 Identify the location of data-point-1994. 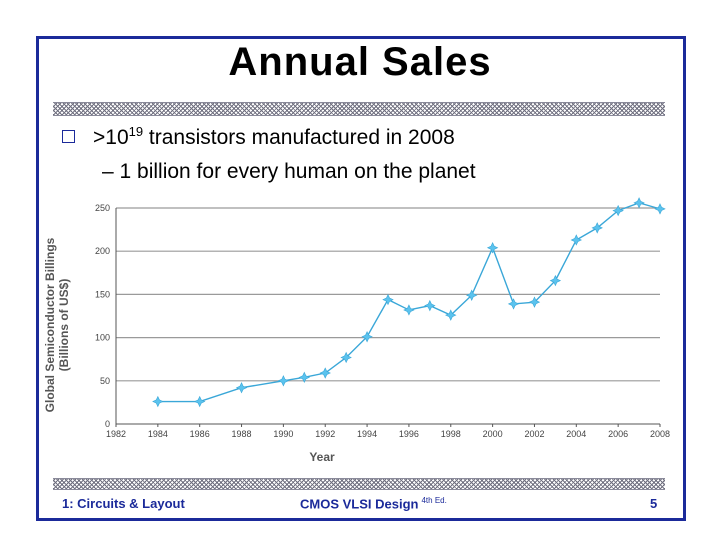
(367, 337).